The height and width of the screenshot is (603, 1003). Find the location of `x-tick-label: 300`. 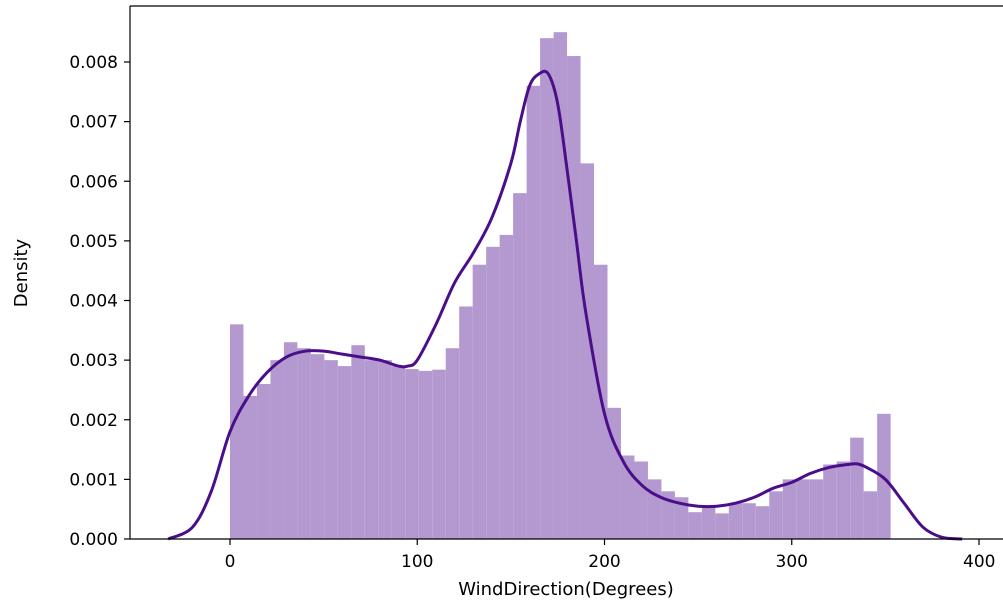

x-tick-label: 300 is located at coordinates (792, 562).